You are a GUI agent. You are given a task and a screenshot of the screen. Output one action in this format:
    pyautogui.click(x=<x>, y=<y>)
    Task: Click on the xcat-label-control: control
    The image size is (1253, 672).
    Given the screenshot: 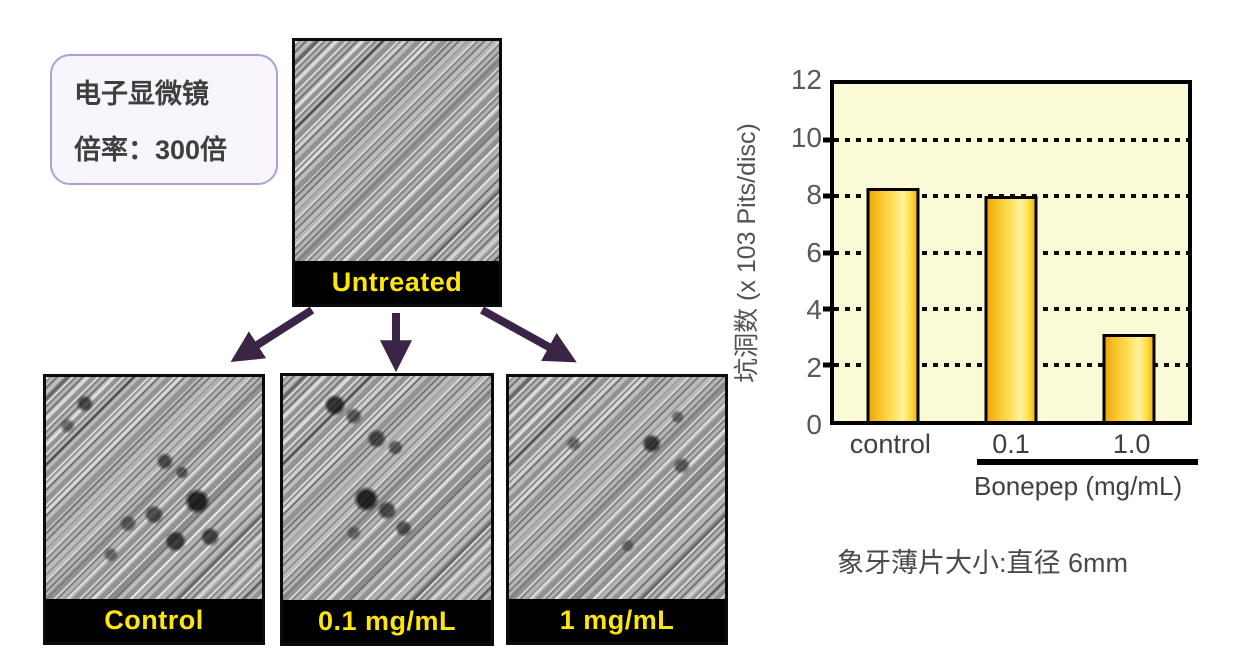 What is the action you would take?
    pyautogui.click(x=890, y=444)
    